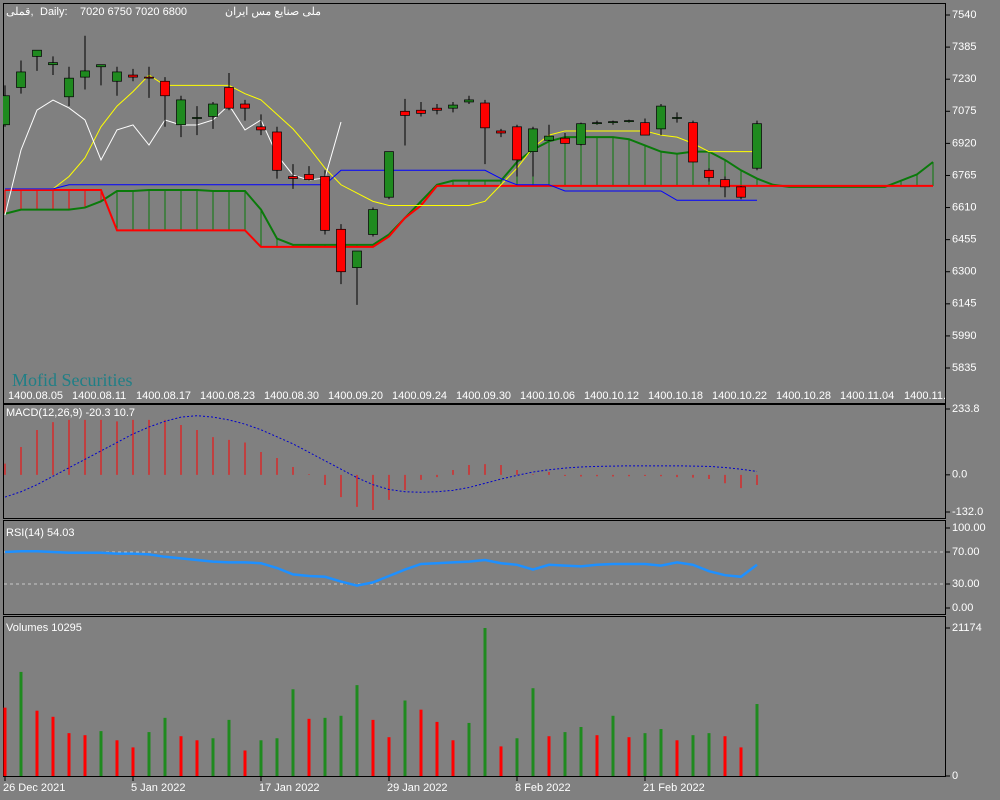  Describe the element at coordinates (34, 788) in the screenshot. I see `x-tick-label: 26 Dec 2021` at that location.